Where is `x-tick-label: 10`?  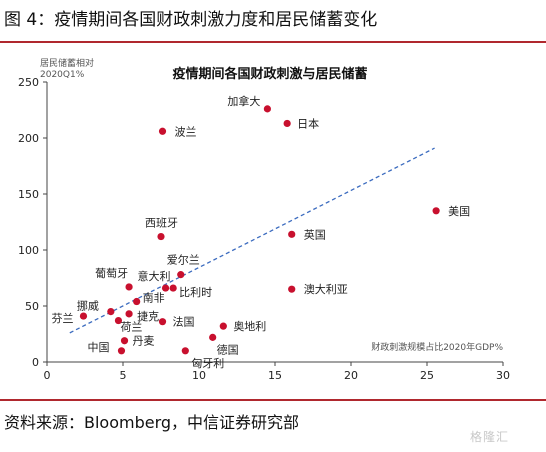
x-tick-label: 10 is located at coordinates (199, 375).